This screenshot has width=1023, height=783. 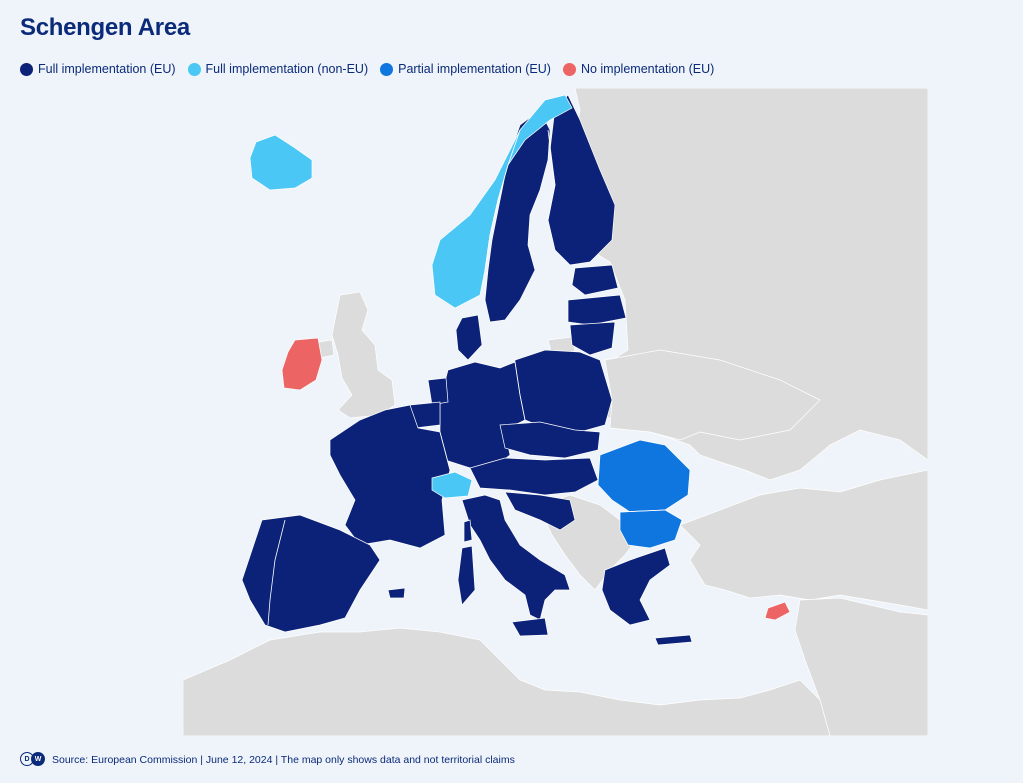 I want to click on country-poland, so click(x=562, y=391).